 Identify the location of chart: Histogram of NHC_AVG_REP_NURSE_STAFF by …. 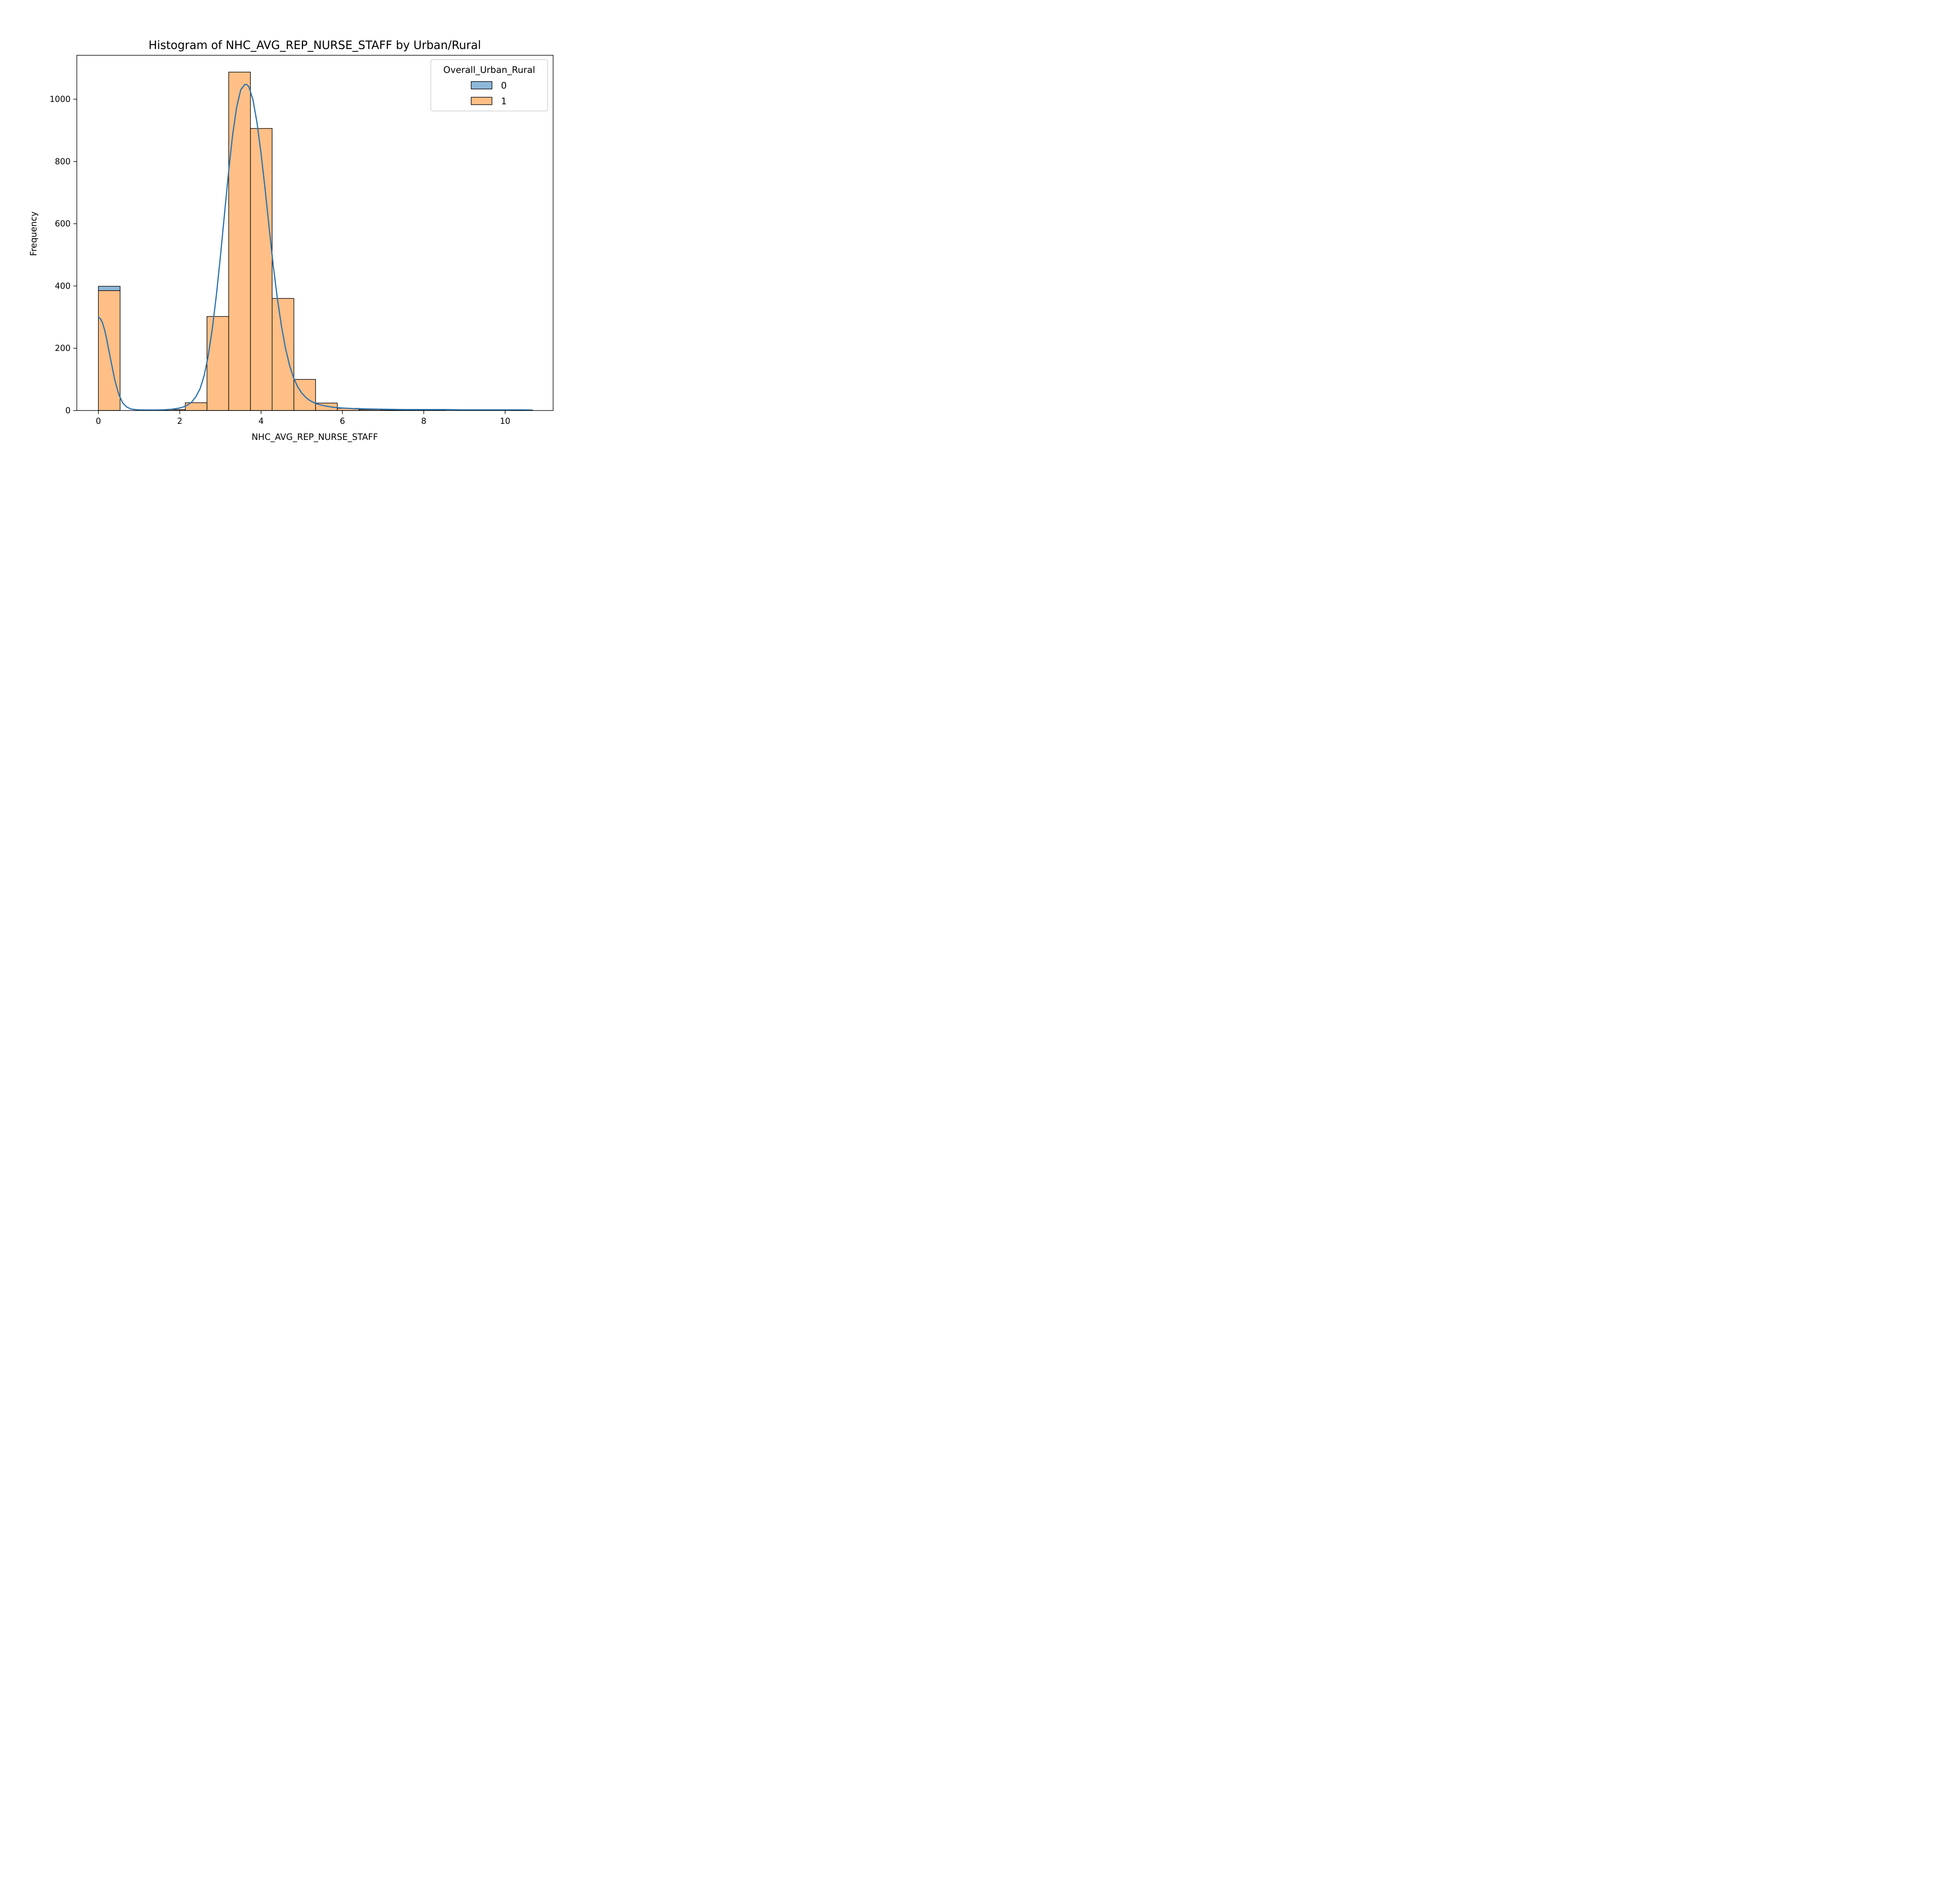
(303, 227).